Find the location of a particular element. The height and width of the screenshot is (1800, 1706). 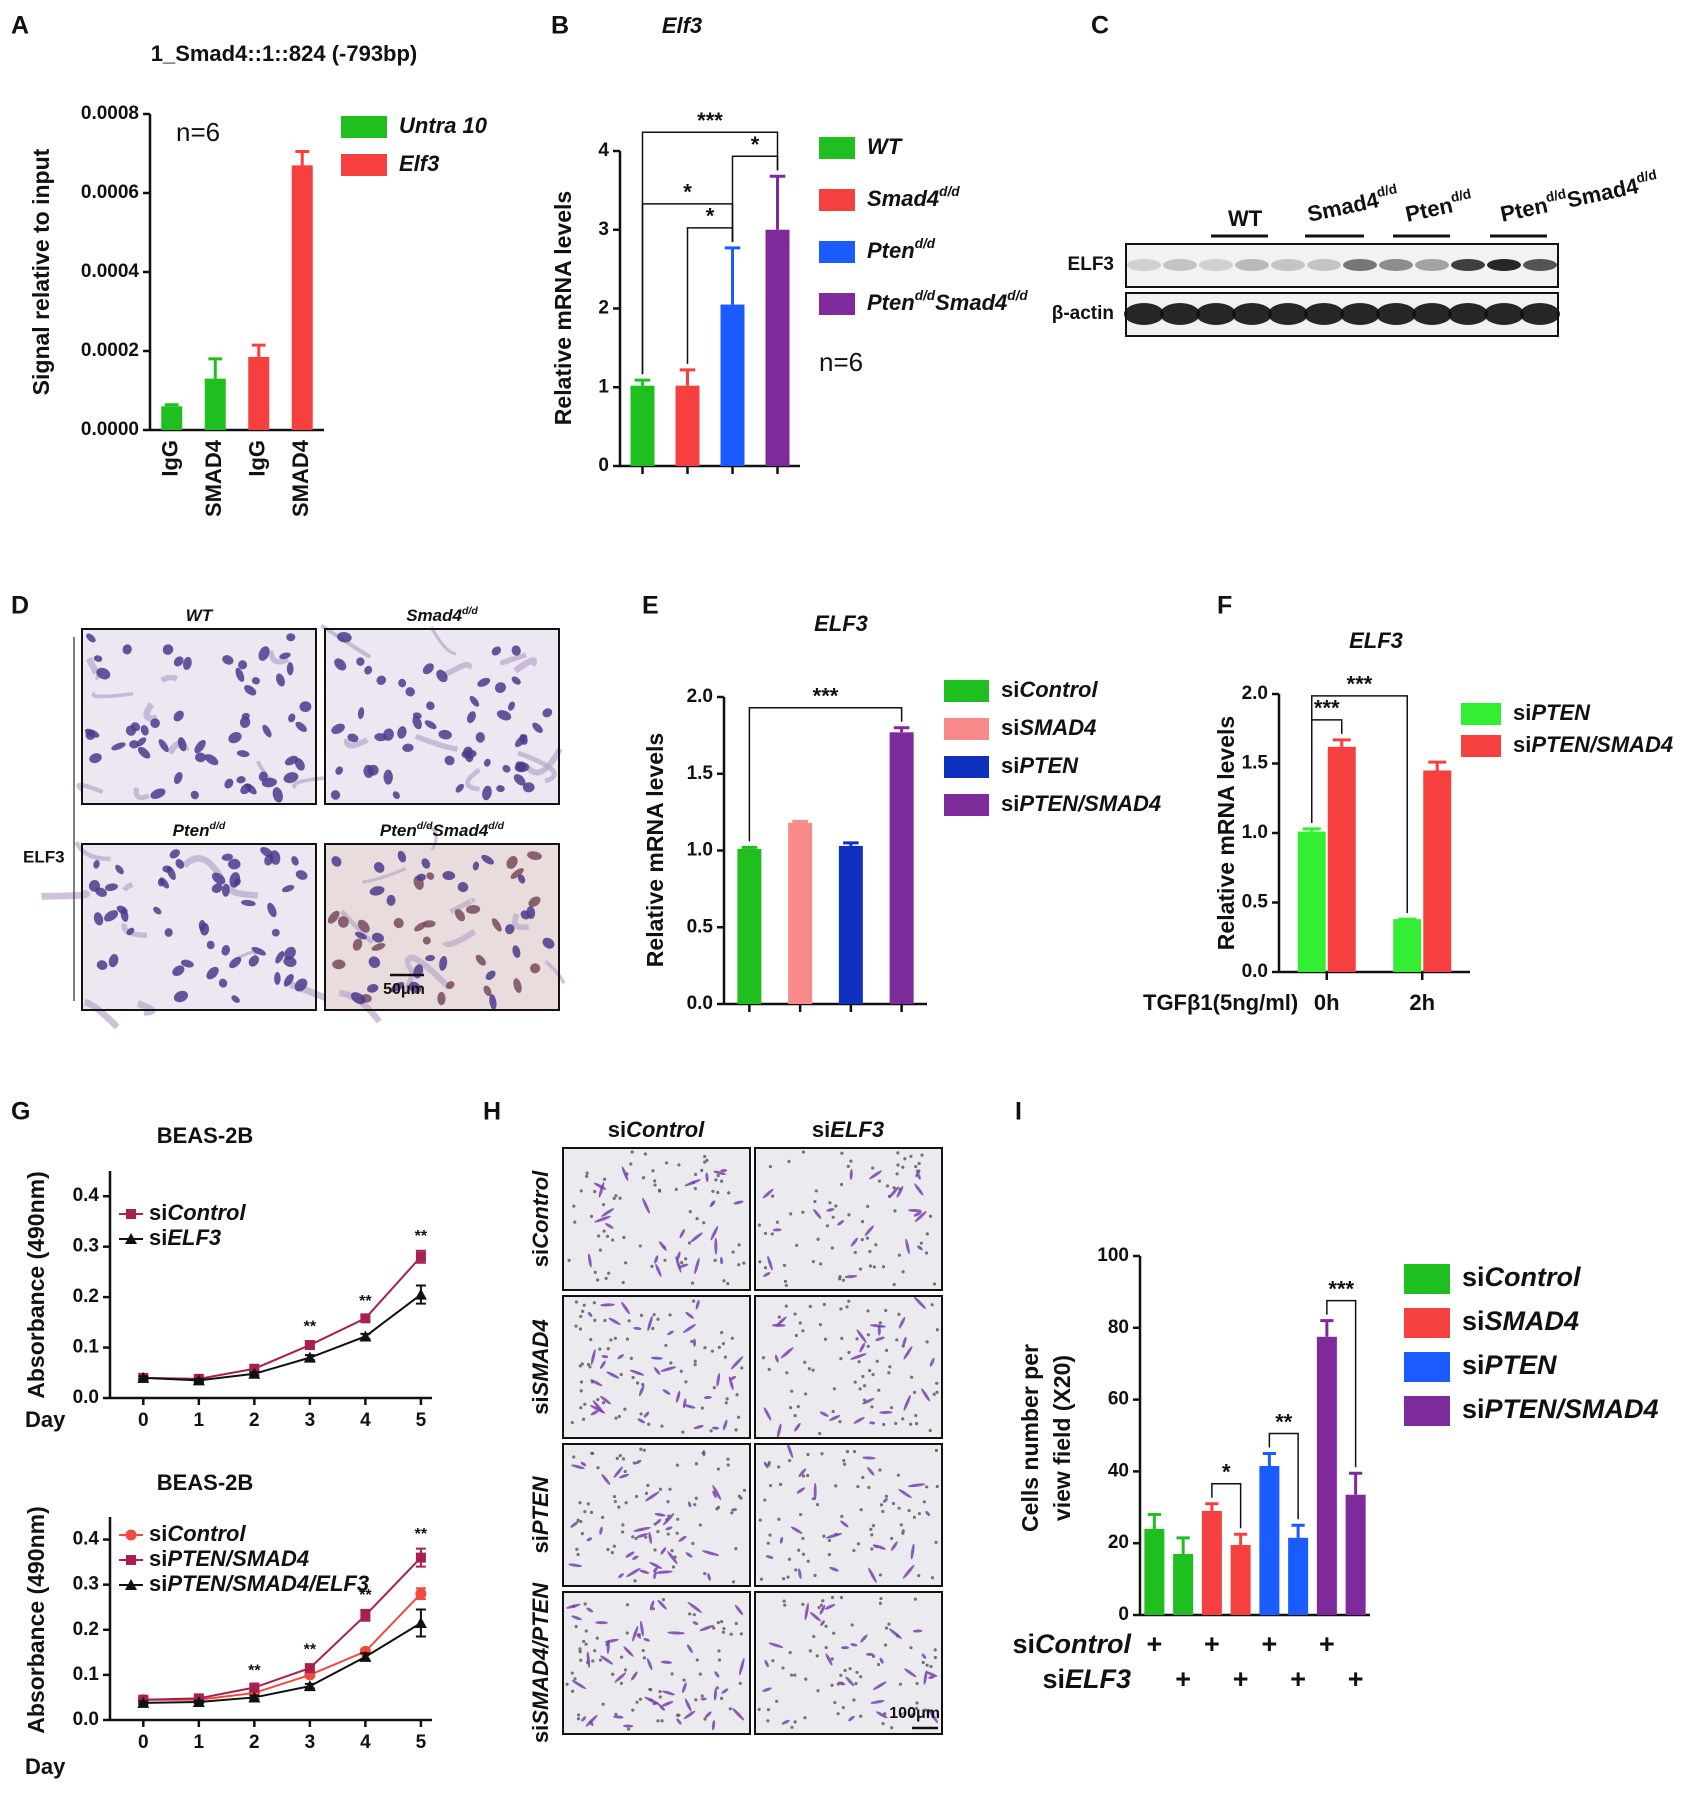

legend-label: siSMAD4 is located at coordinates (1048, 727).